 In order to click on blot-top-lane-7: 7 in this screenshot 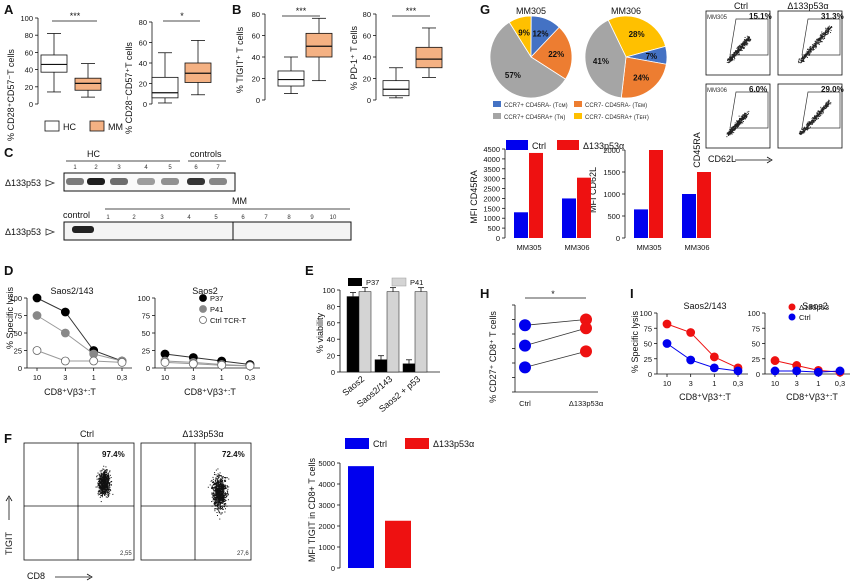, I will do `click(218, 168)`.